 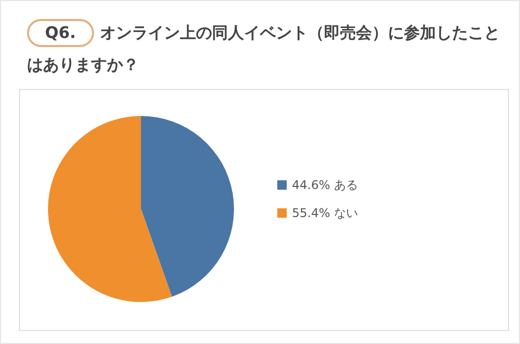 What do you see at coordinates (325, 185) in the screenshot?
I see `legend-label: 44.6% ある` at bounding box center [325, 185].